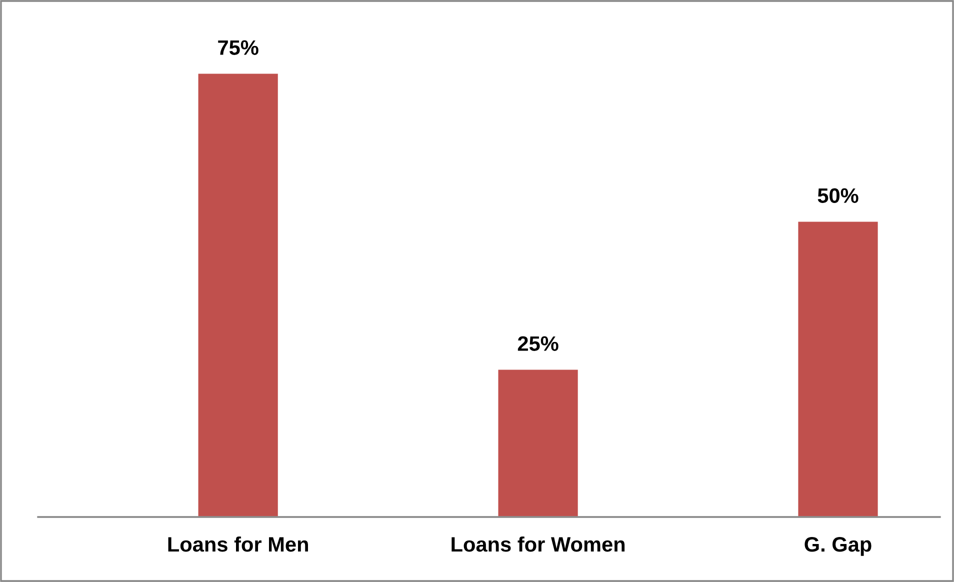  Describe the element at coordinates (238, 544) in the screenshot. I see `x-tick-label: Loans for Men` at that location.